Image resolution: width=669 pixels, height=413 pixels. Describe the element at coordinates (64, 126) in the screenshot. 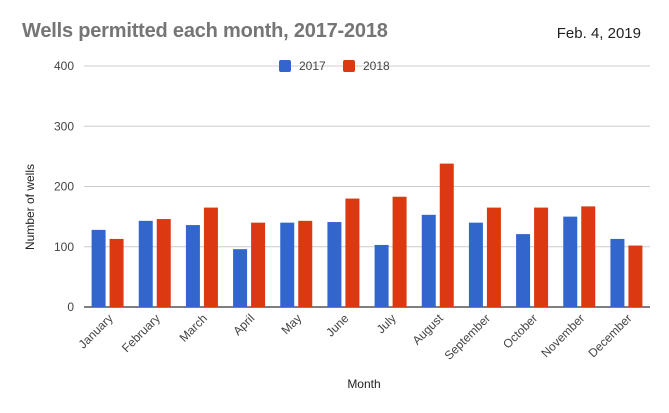

I see `y-tick-label: 300` at that location.